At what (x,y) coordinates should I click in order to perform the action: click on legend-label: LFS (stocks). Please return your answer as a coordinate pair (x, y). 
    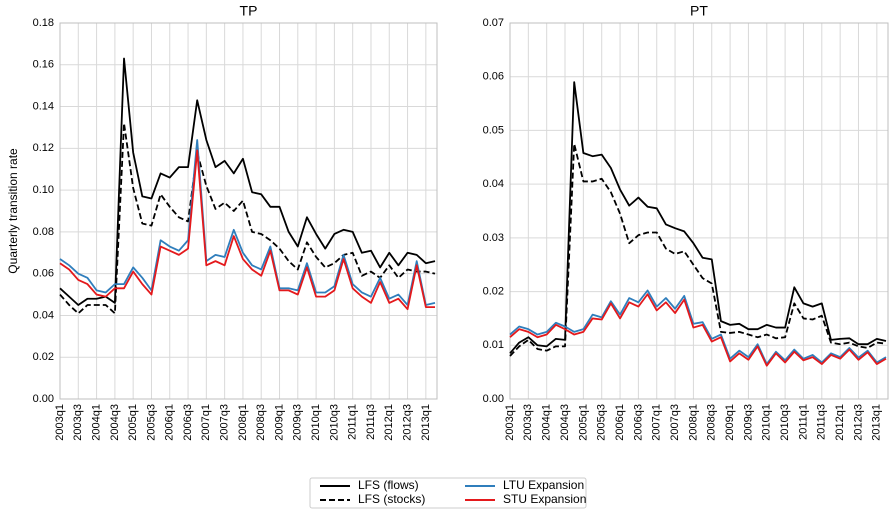
    Looking at the image, I should click on (391, 499).